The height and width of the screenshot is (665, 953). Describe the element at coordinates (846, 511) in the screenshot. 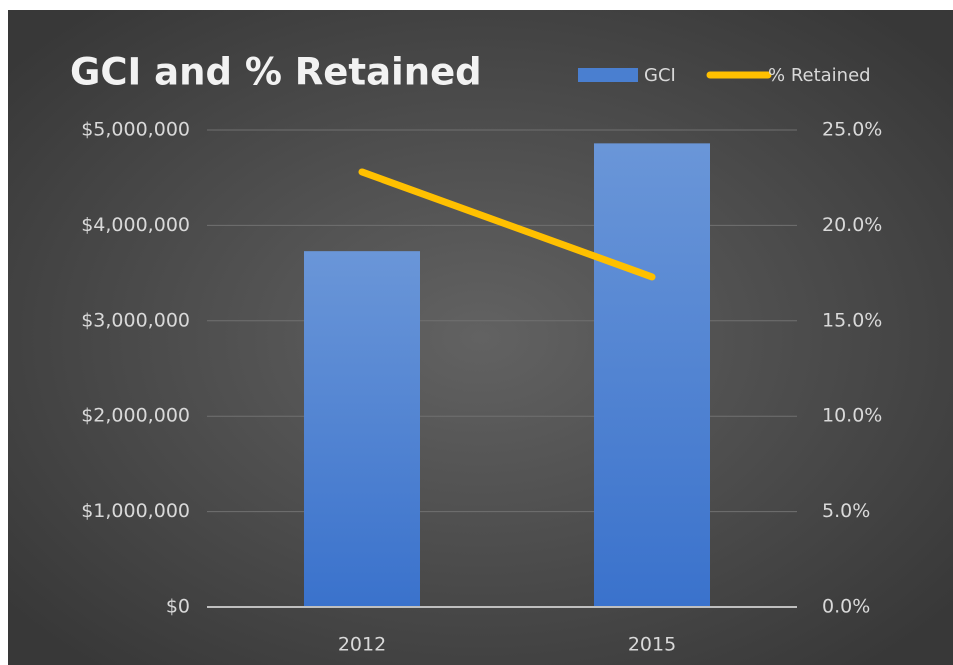

I see `y2-tick-label: 5.0%` at that location.